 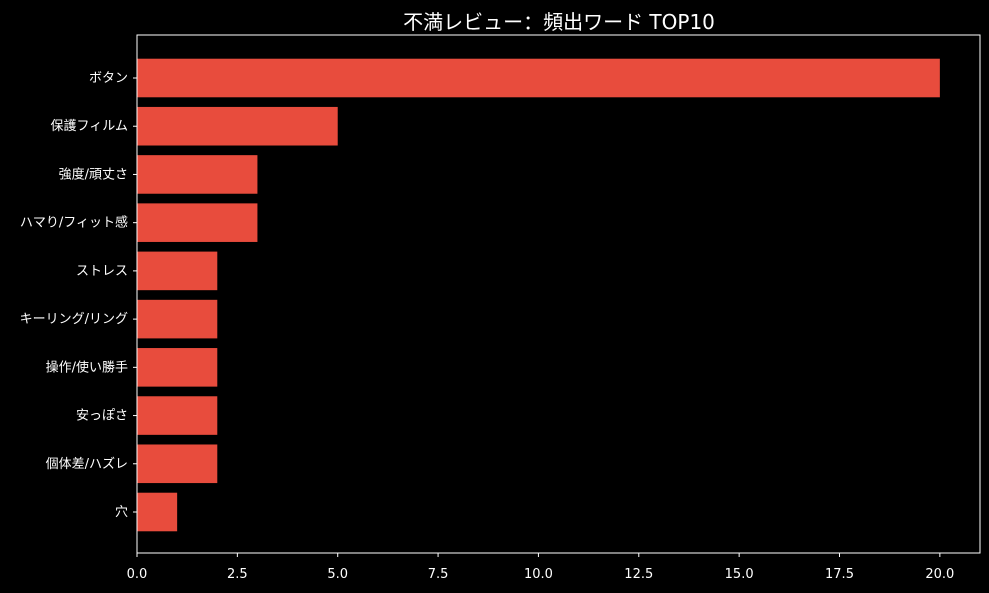 What do you see at coordinates (839, 574) in the screenshot?
I see `x-tick-label: 17.5` at bounding box center [839, 574].